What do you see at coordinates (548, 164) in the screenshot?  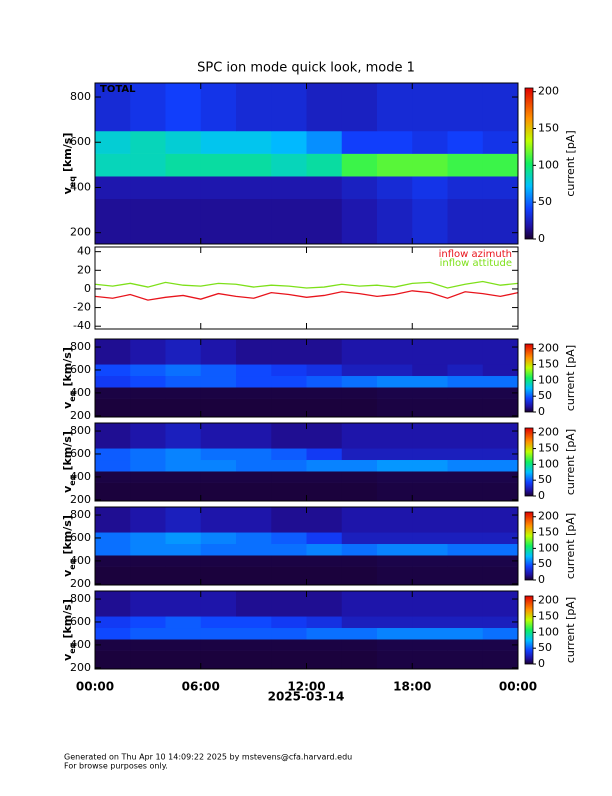 I see `colorbar-tick-label: 100` at bounding box center [548, 164].